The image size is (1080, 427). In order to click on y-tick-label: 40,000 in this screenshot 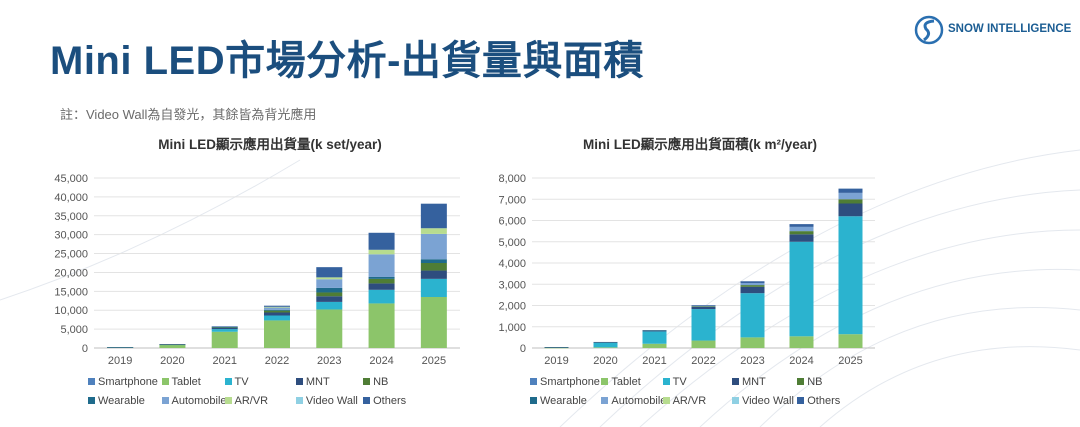, I will do `click(71, 198)`.